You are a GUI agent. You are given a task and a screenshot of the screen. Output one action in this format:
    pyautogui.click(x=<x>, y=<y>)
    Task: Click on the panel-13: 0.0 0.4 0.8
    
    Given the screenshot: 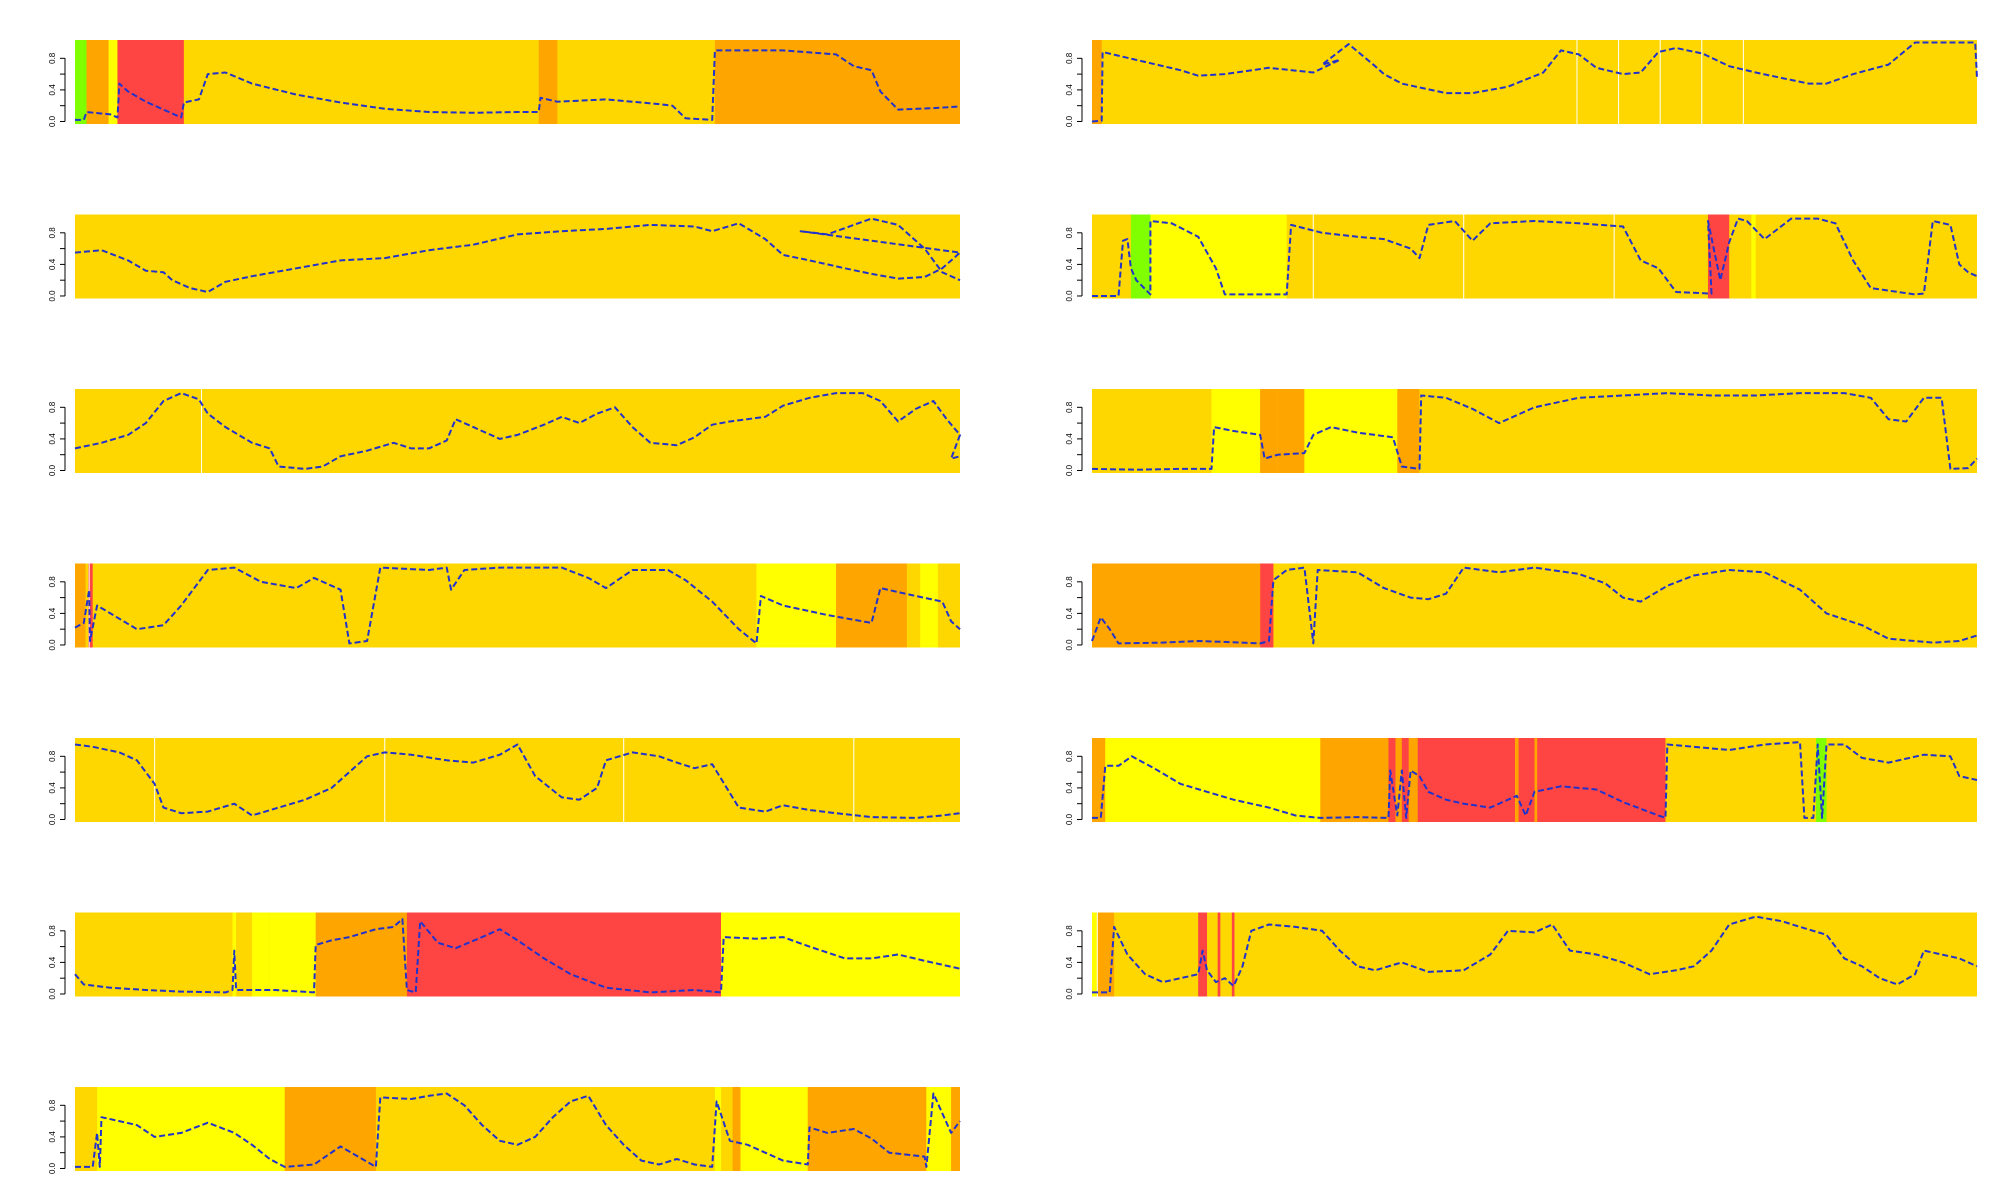 What is the action you would take?
    pyautogui.click(x=504, y=1130)
    